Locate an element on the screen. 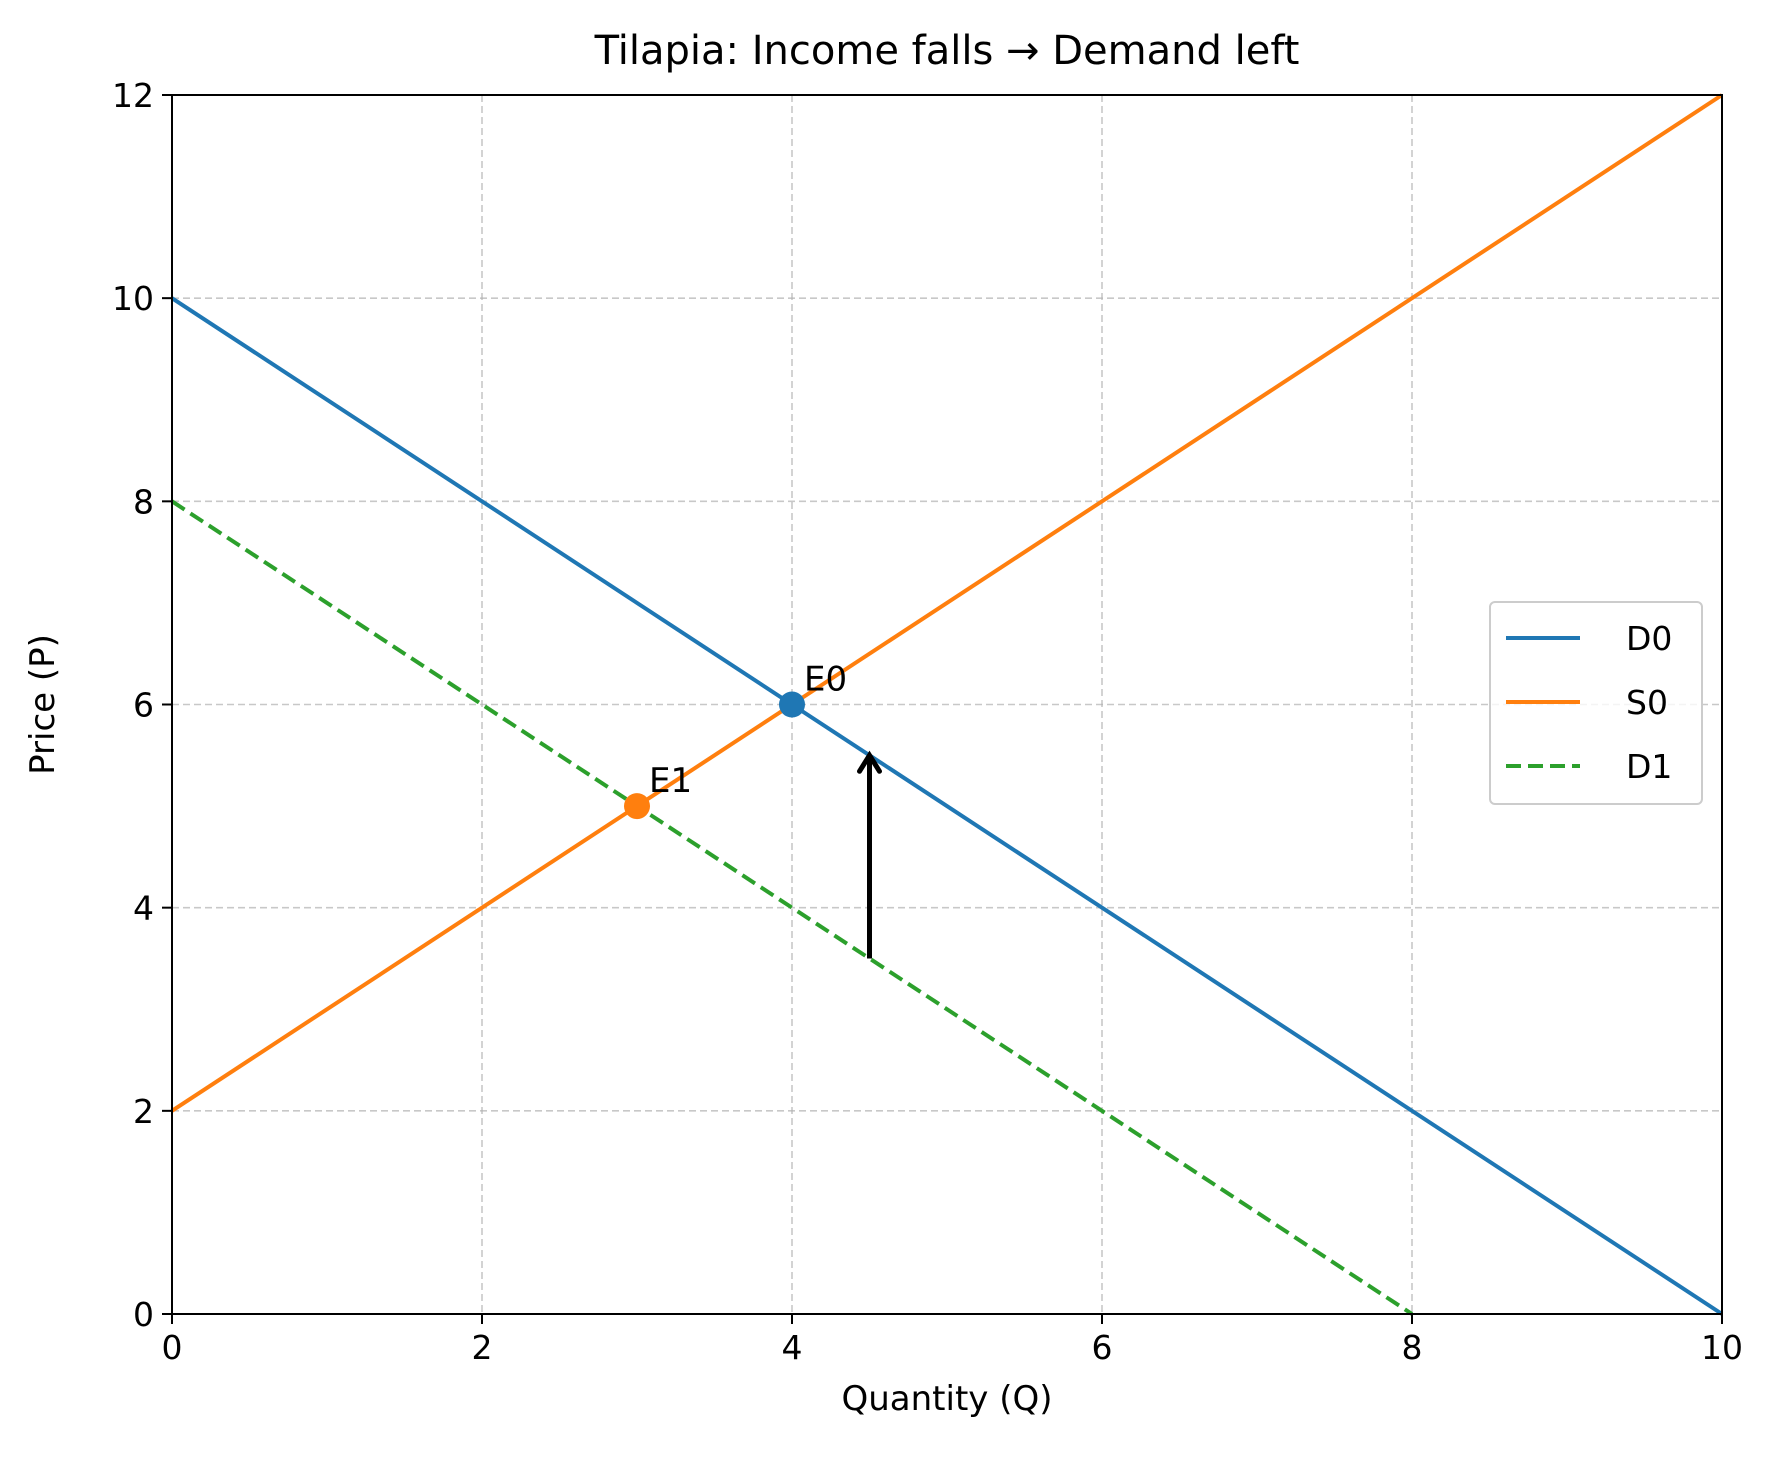 Image resolution: width=1770 pixels, height=1466 pixels. legend: D0 S0 D1 is located at coordinates (1596, 703).